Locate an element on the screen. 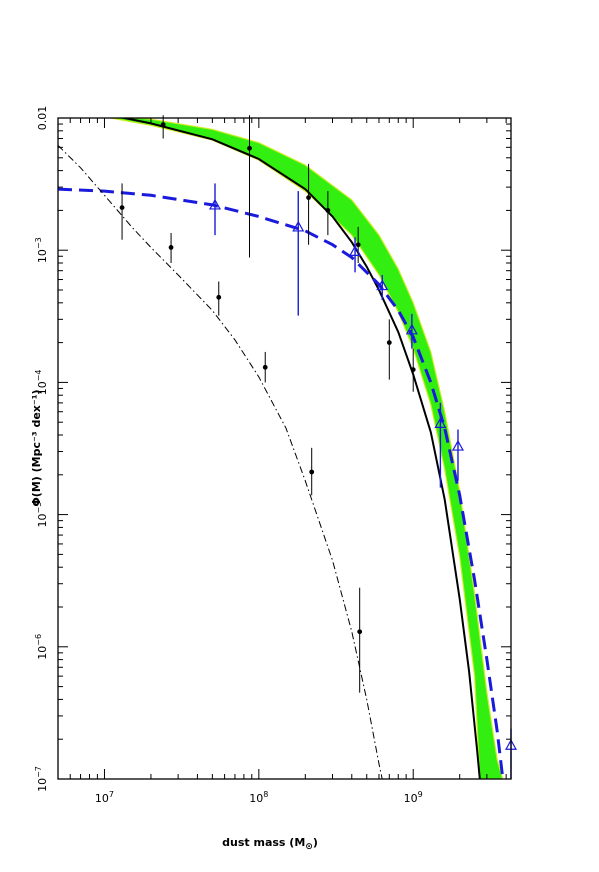  y-tick-label: 10−3 is located at coordinates (41, 250).